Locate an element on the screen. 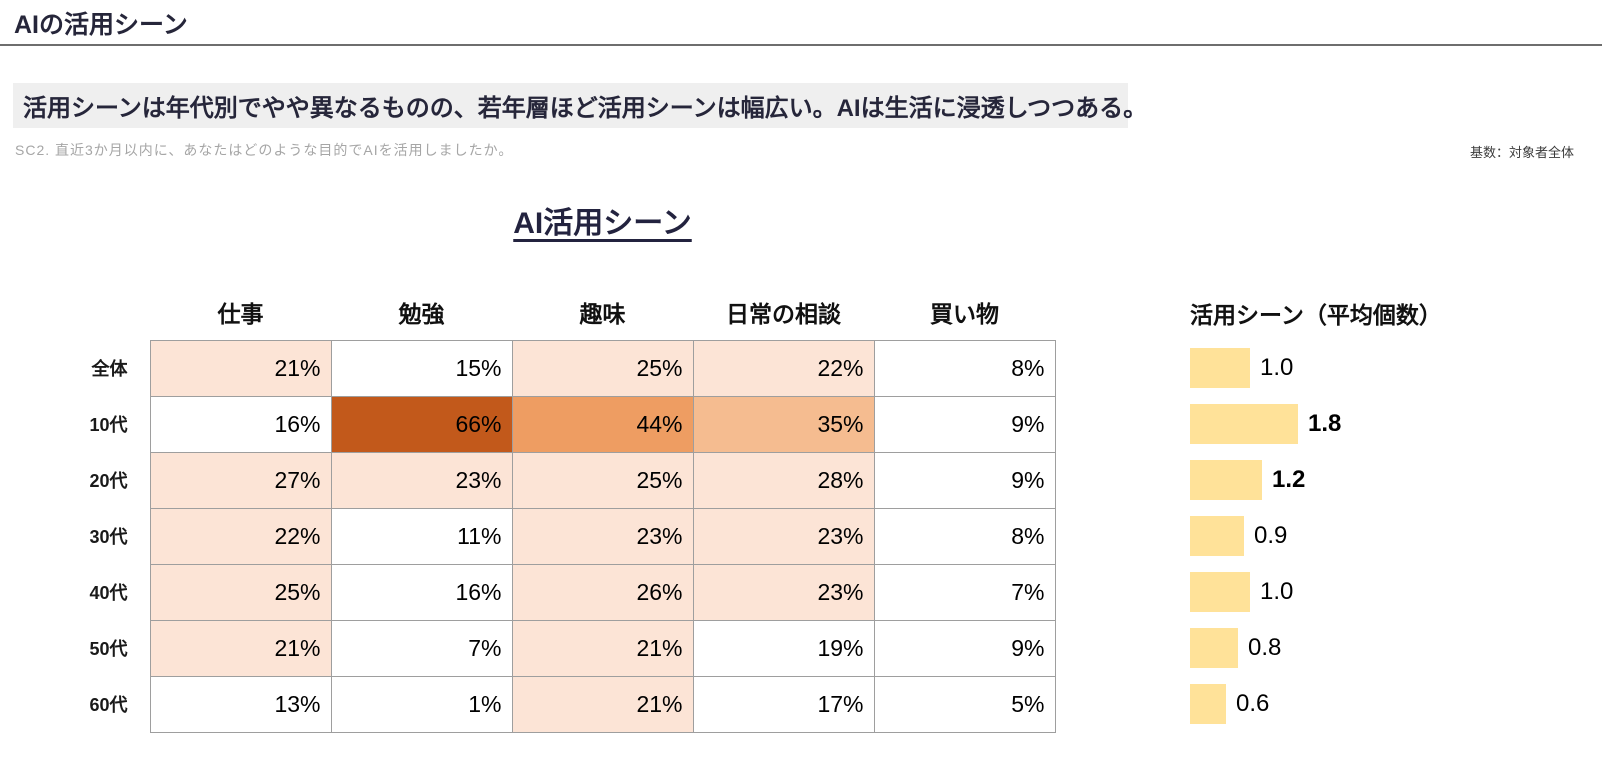 Image resolution: width=1602 pixels, height=760 pixels. heatmap-cell: 17% is located at coordinates (783, 704).